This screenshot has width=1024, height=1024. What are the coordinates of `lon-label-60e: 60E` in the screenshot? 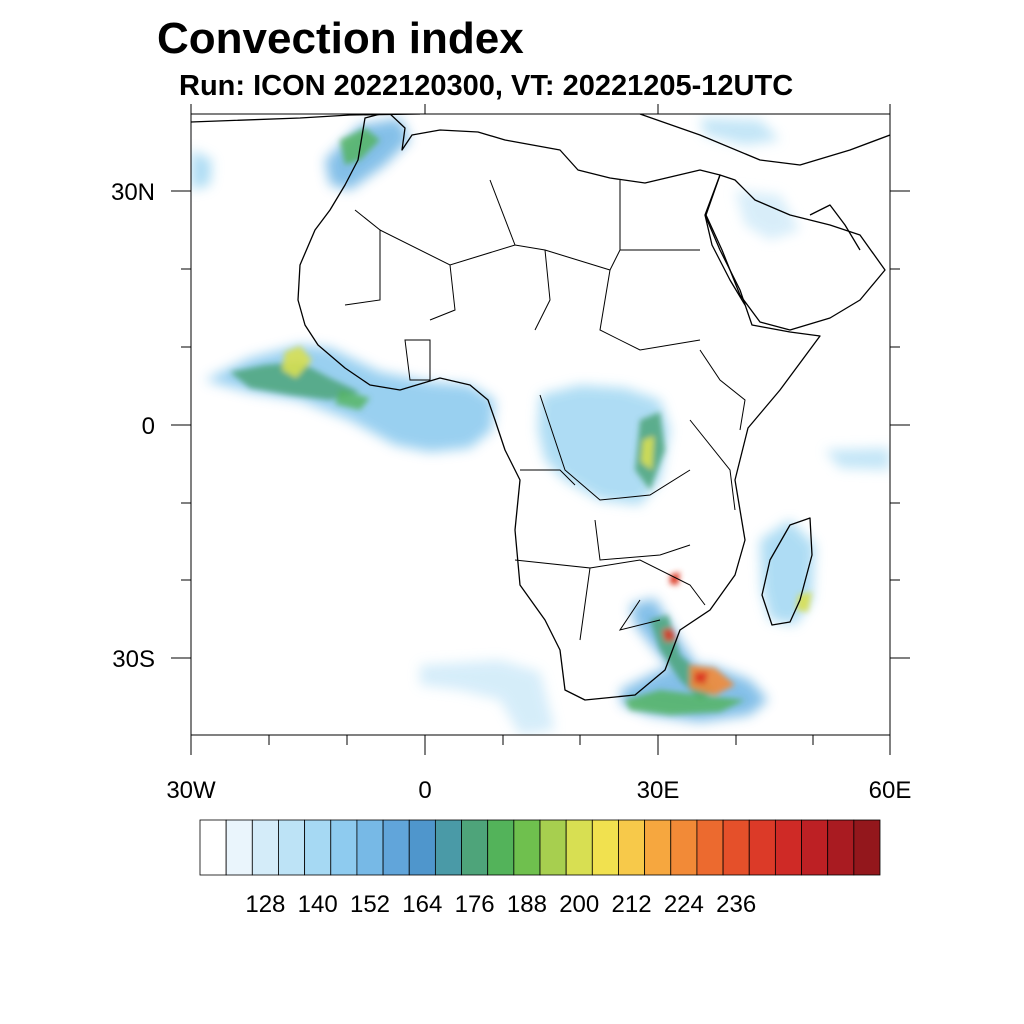 It's located at (890, 790).